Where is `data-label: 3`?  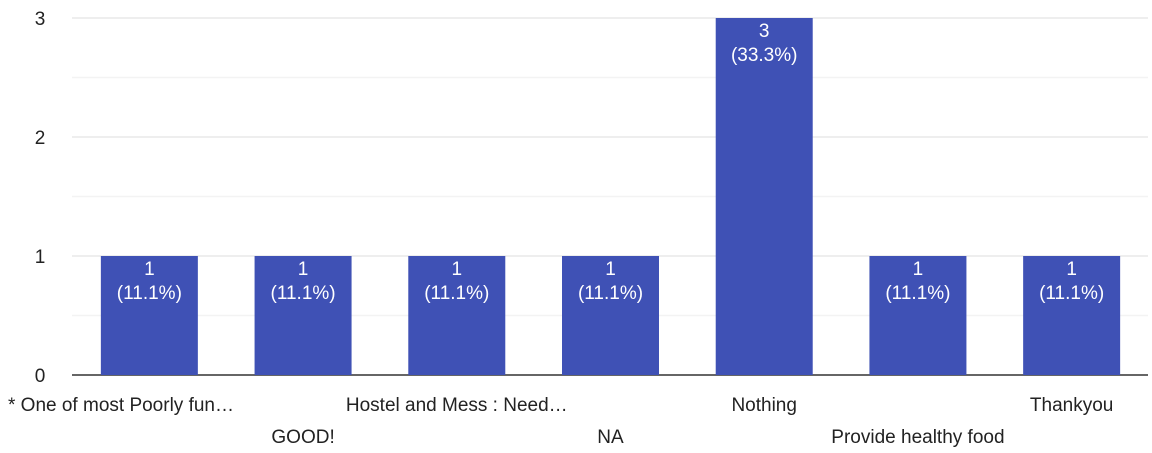 data-label: 3 is located at coordinates (764, 31).